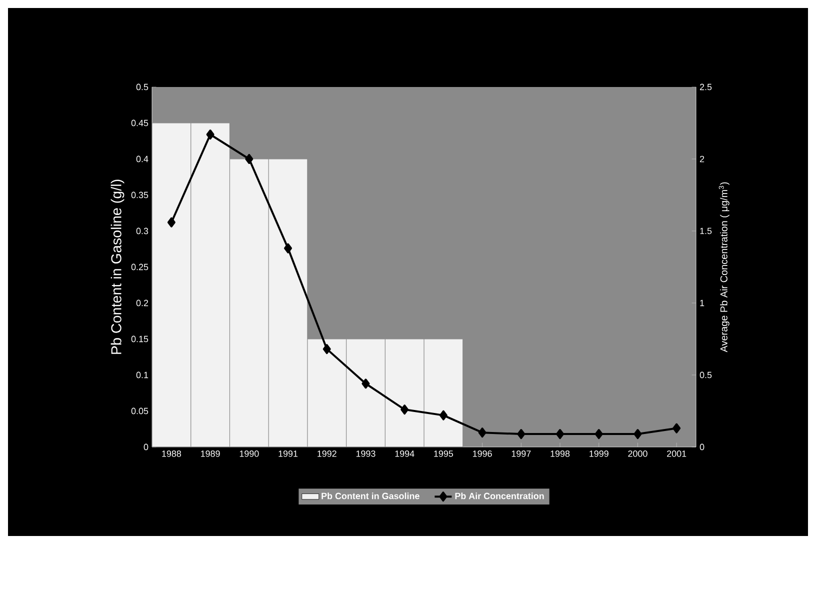  What do you see at coordinates (139, 123) in the screenshot?
I see `y-tick-label: 0.45` at bounding box center [139, 123].